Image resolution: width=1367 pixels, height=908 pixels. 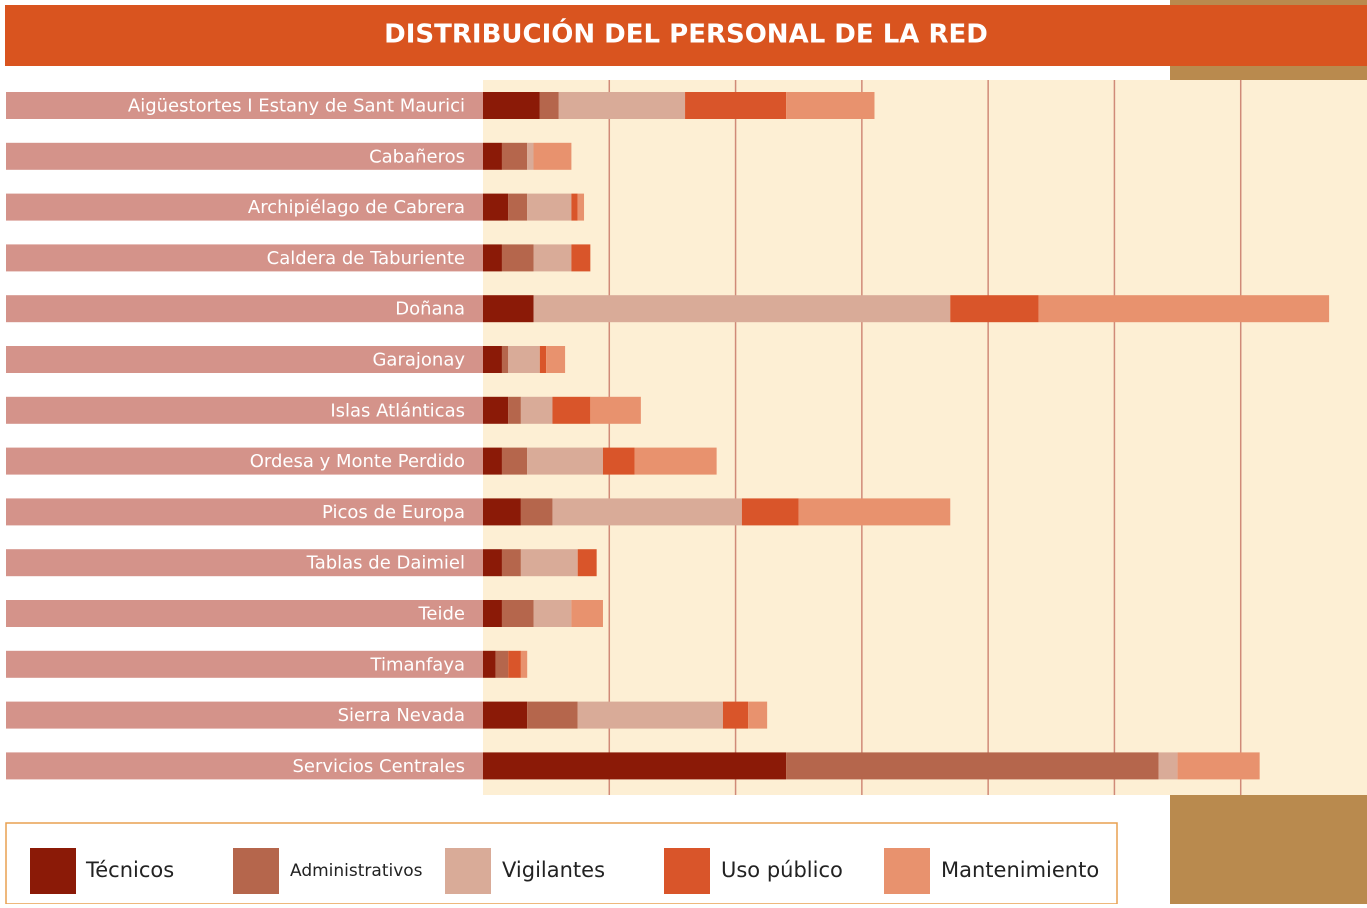 I want to click on y-tick-label: Doñana, so click(x=430, y=309).